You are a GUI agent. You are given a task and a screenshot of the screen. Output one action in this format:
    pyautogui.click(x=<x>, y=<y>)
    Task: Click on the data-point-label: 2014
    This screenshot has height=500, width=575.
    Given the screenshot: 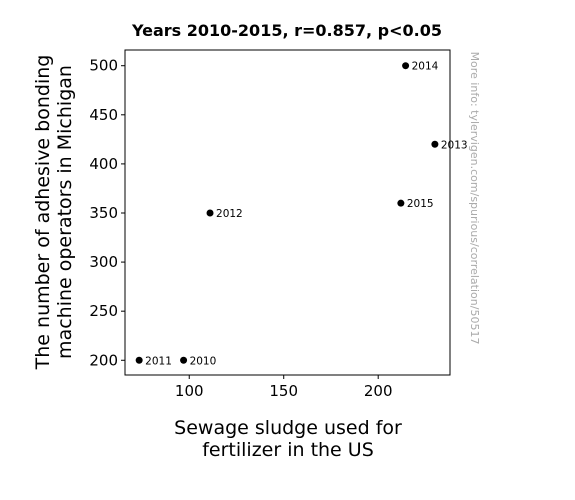 What is the action you would take?
    pyautogui.click(x=425, y=67)
    